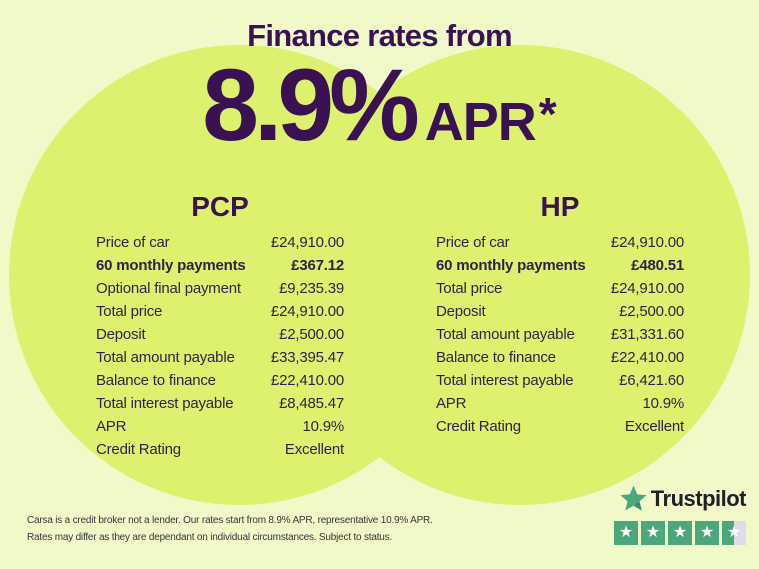 This screenshot has height=569, width=759. Describe the element at coordinates (633, 498) in the screenshot. I see `trustpilot-star-icon` at that location.